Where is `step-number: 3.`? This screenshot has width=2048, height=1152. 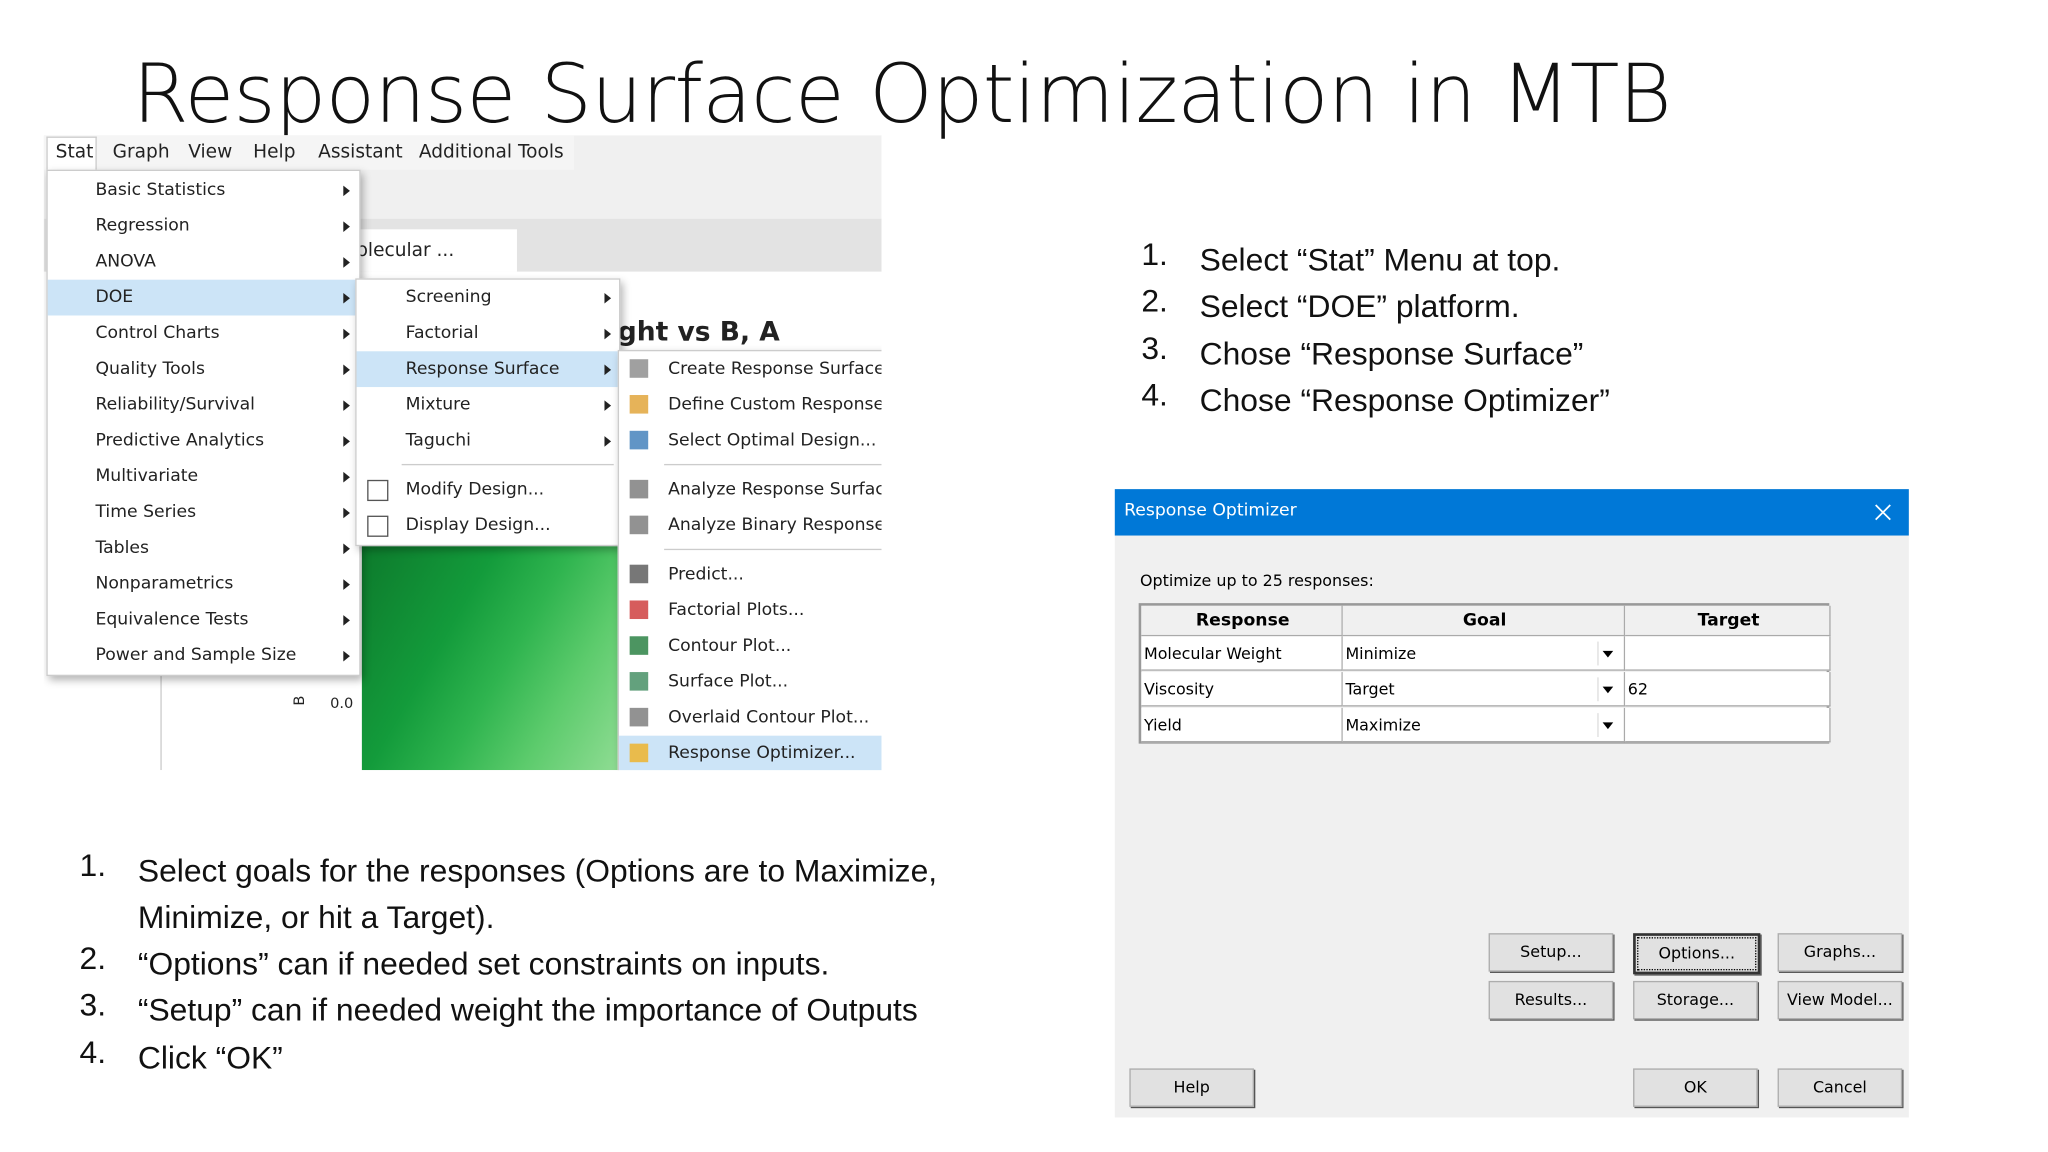 step-number: 3. is located at coordinates (93, 1005).